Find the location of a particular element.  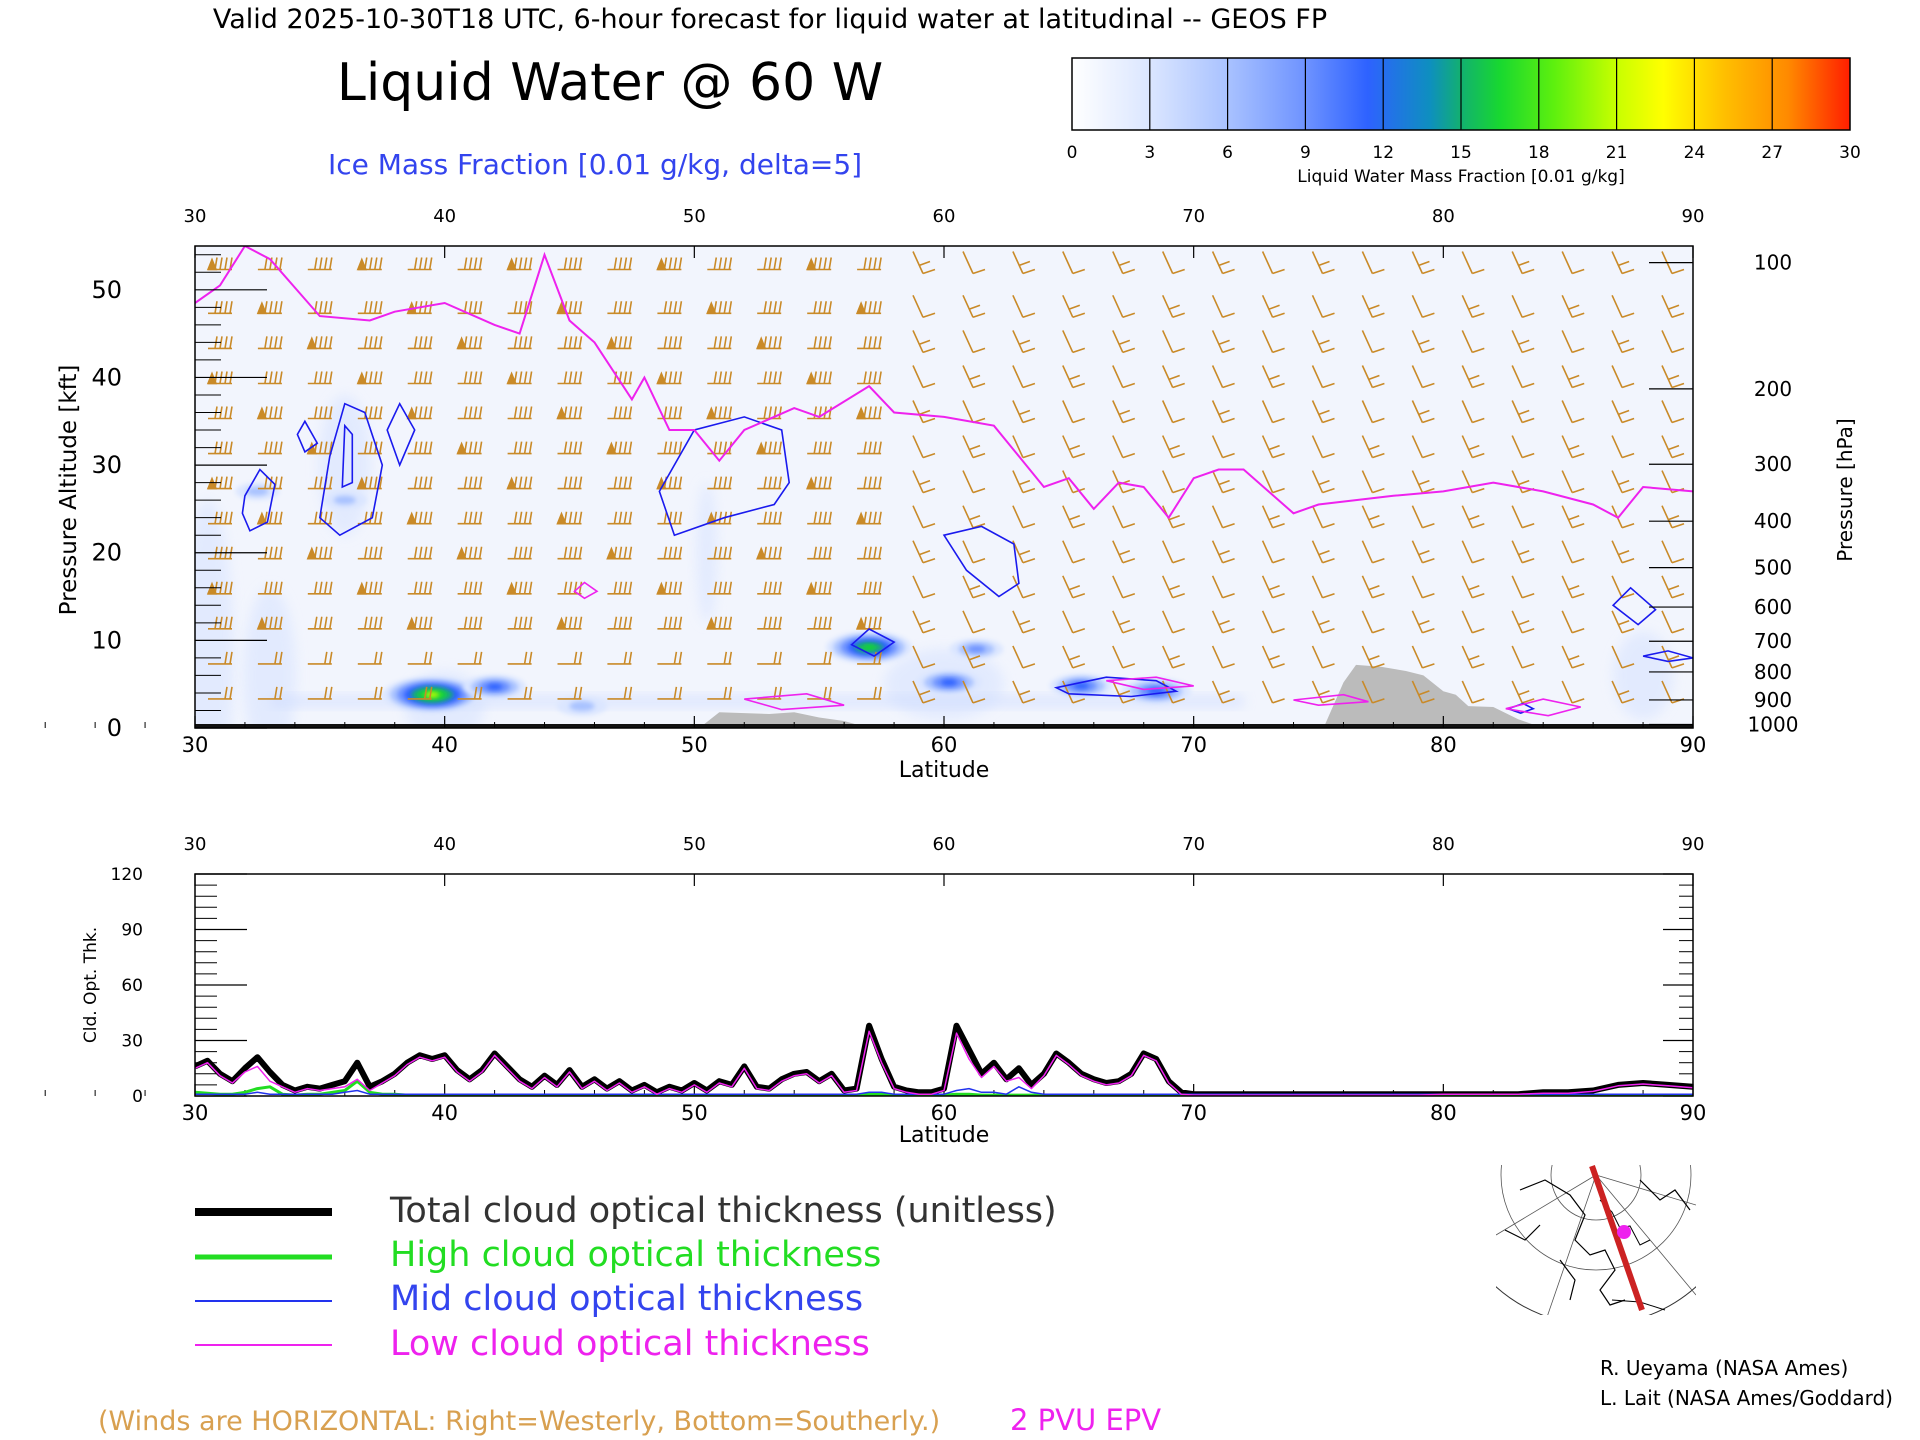

colorbar-tick-label: 9 is located at coordinates (1305, 153).